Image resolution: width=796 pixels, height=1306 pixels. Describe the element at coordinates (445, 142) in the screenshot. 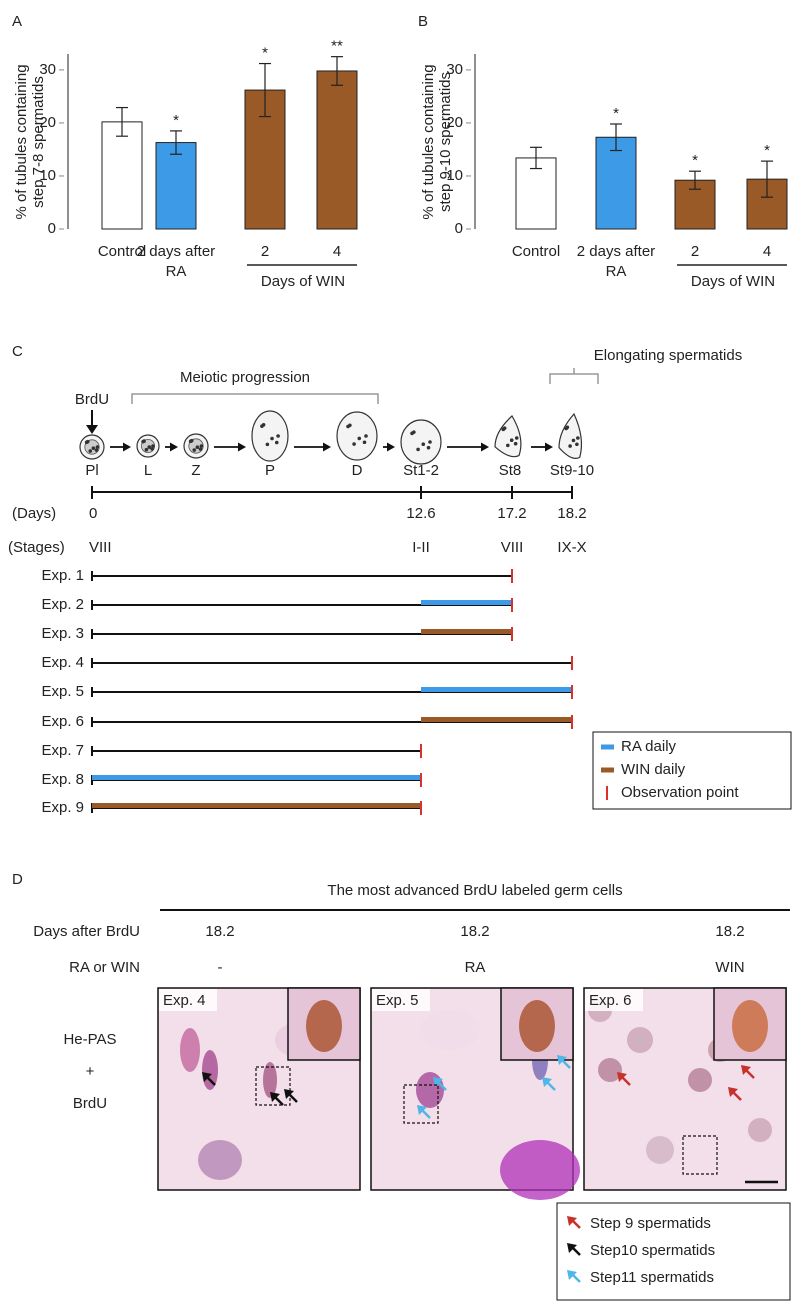

I see `y-axis-label: step 9-10 spermatids` at that location.